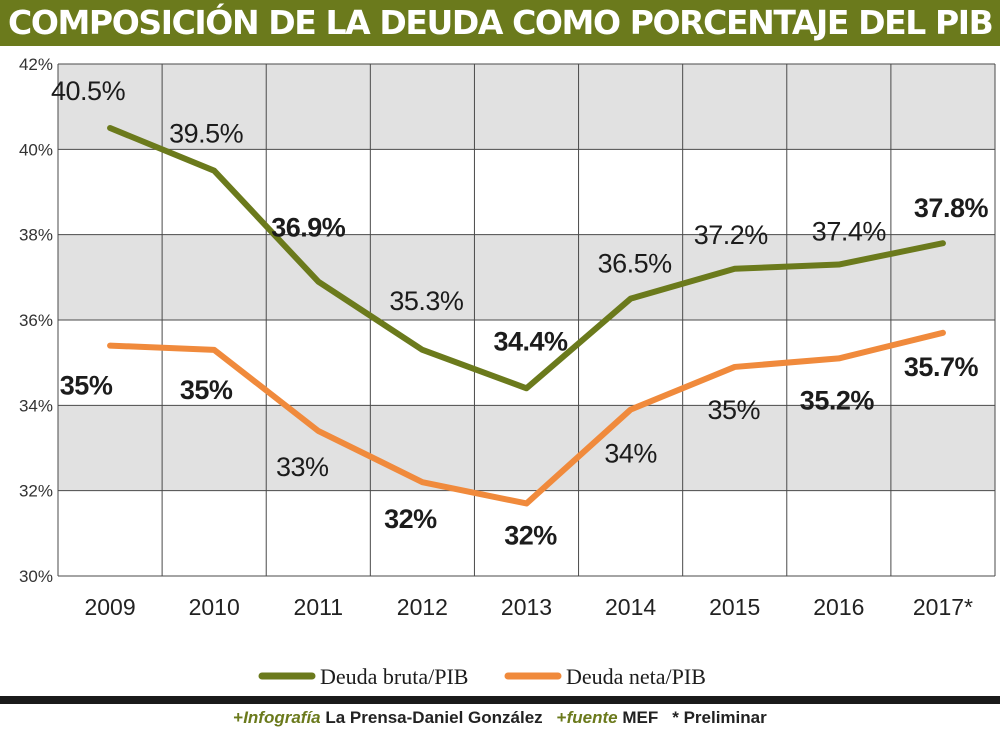 Image resolution: width=1000 pixels, height=744 pixels. What do you see at coordinates (36, 64) in the screenshot?
I see `y-tick-label: 42%` at bounding box center [36, 64].